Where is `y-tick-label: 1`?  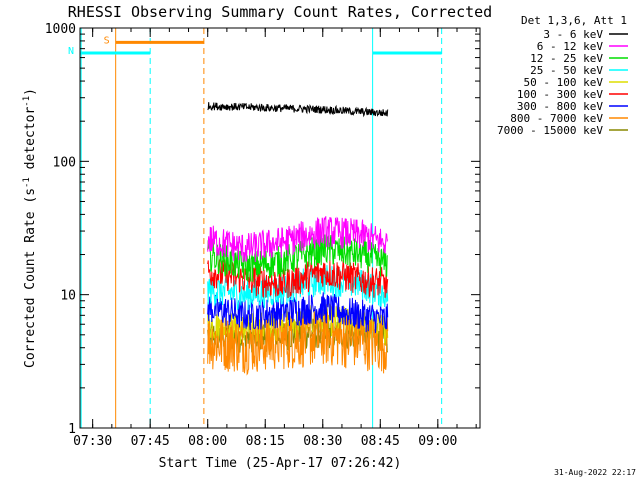 y-tick-label: 1 is located at coordinates (72, 429).